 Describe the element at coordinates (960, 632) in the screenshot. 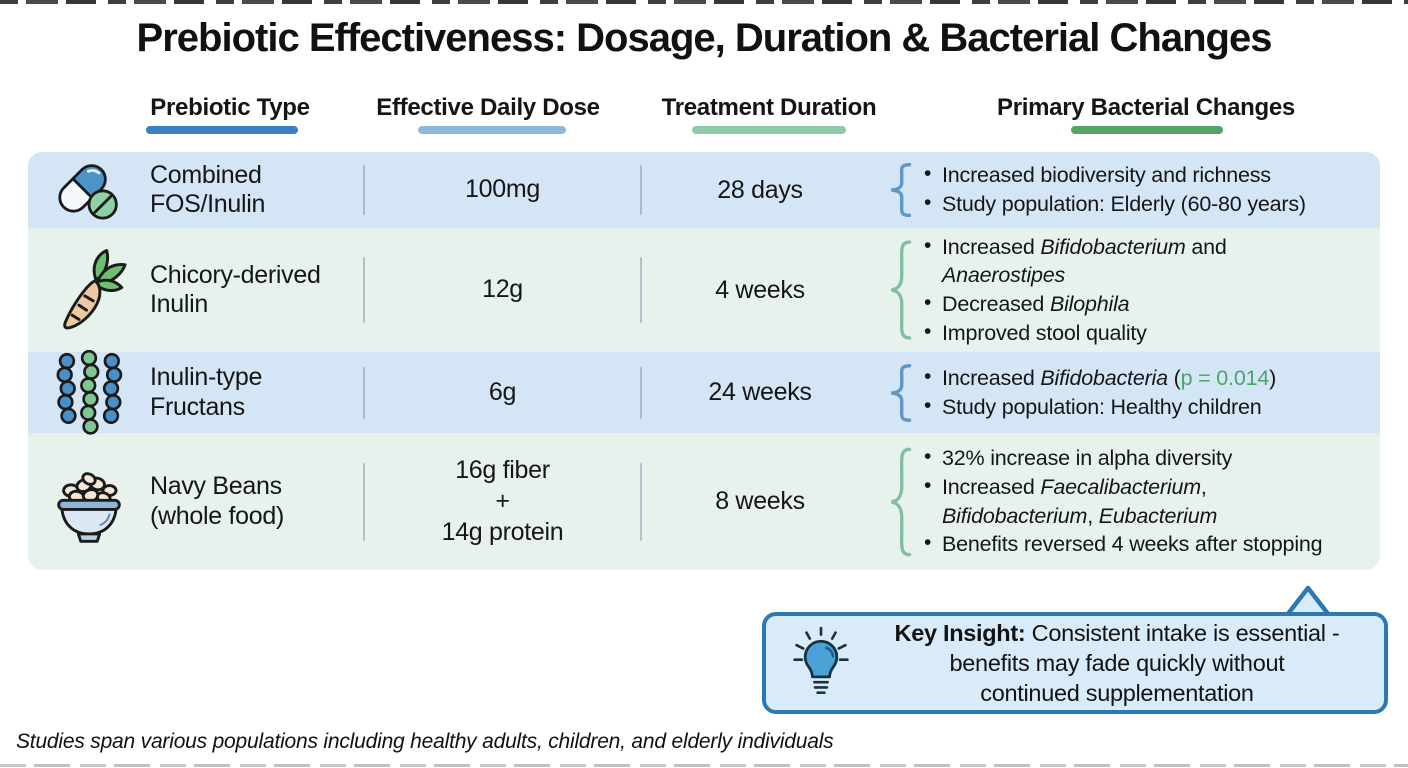

I see `key-insight-label: Key Insight:` at that location.